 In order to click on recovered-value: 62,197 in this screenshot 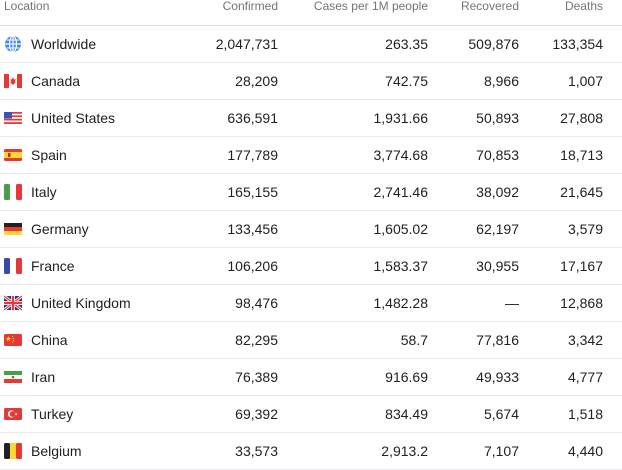, I will do `click(497, 229)`.